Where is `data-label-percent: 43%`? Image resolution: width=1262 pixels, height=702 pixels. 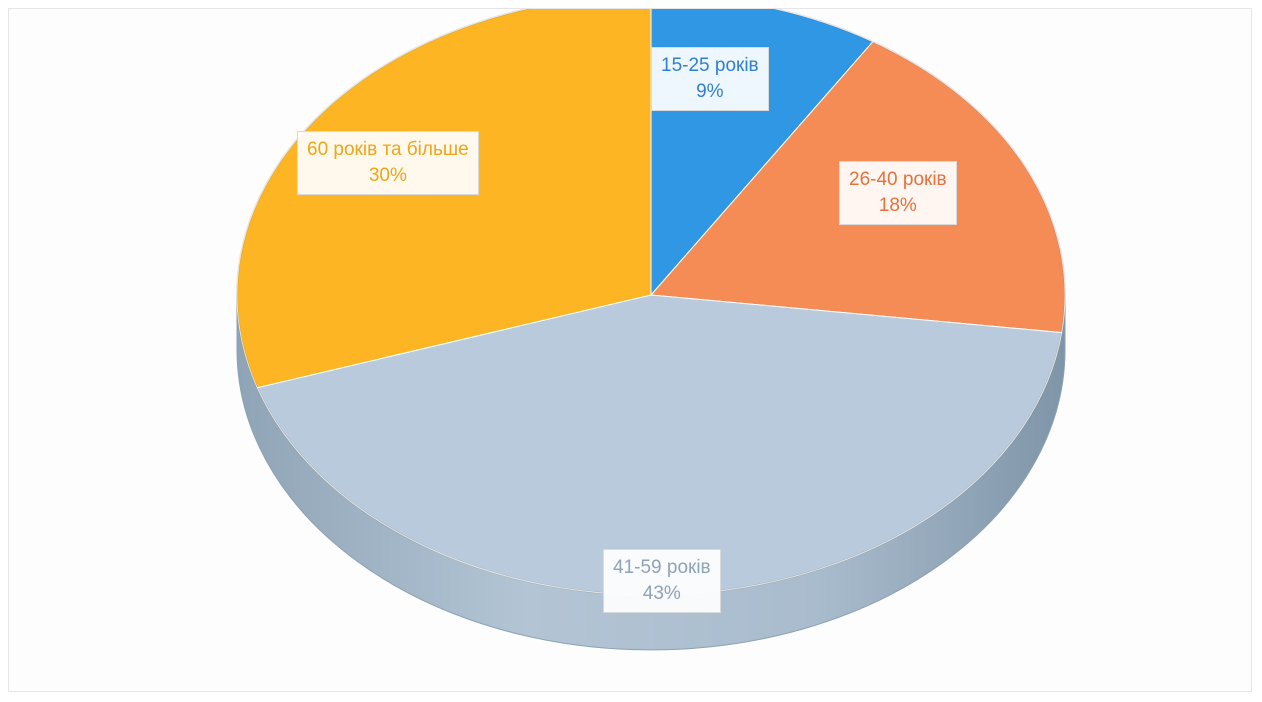 data-label-percent: 43% is located at coordinates (661, 593).